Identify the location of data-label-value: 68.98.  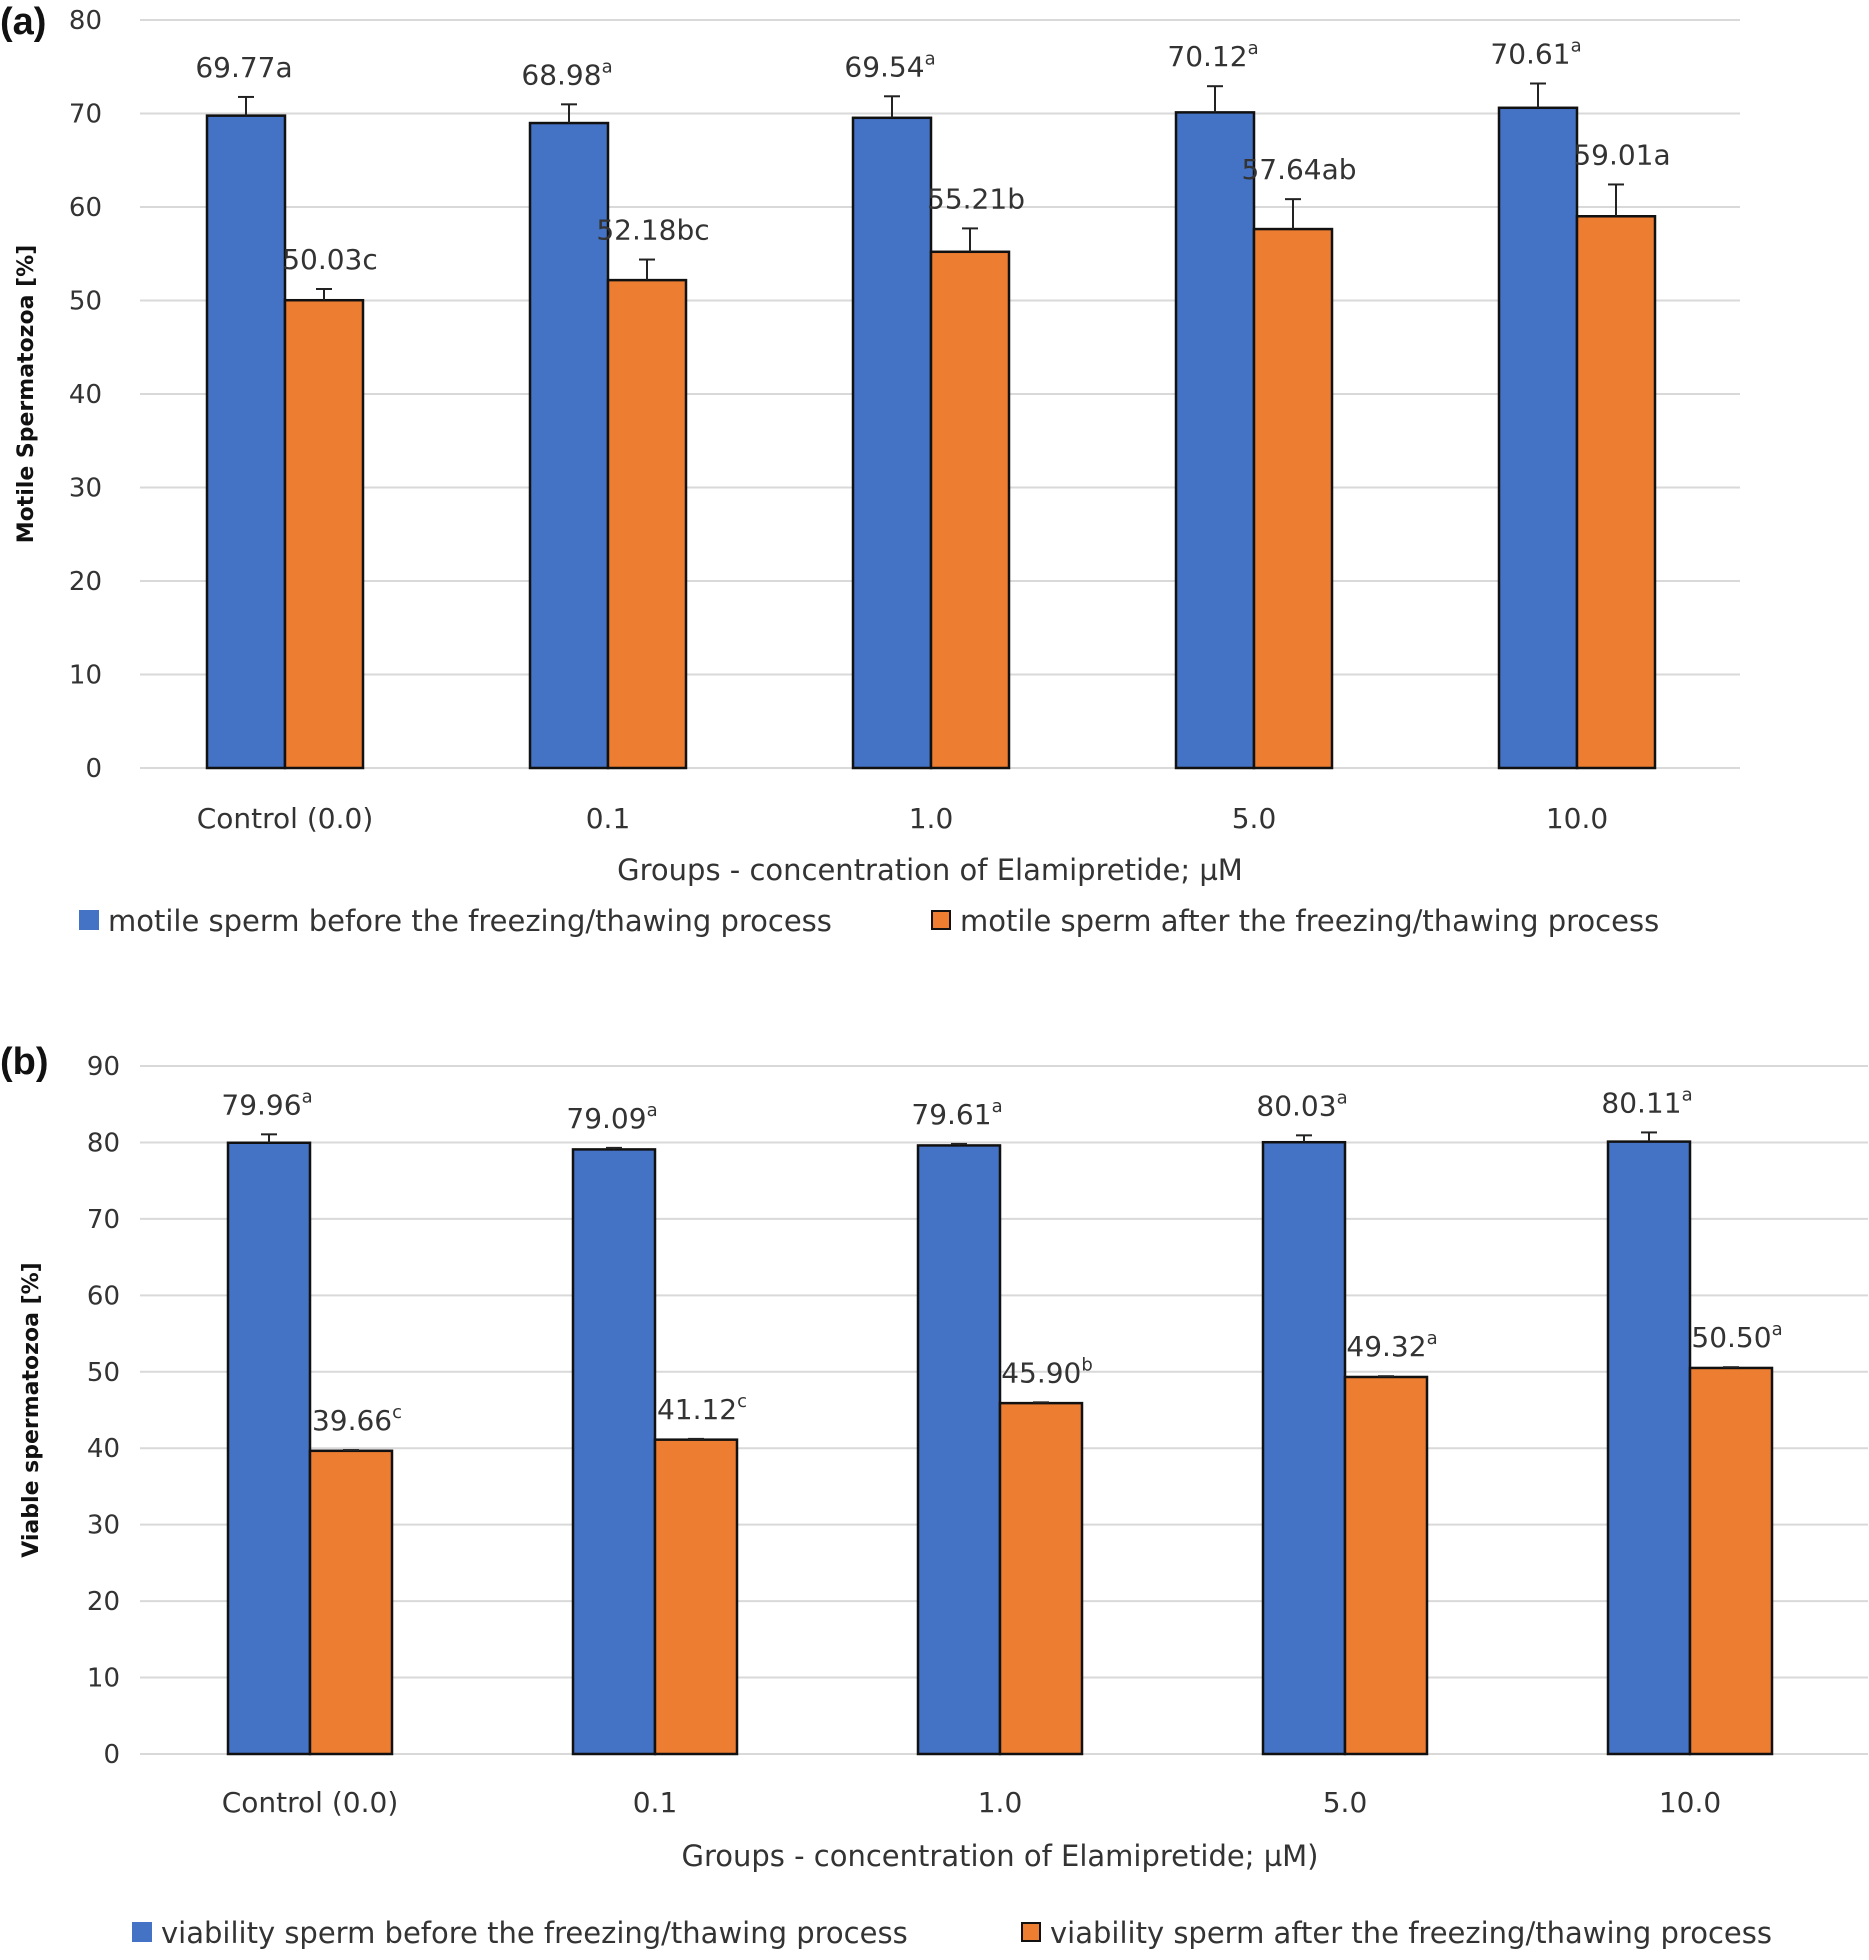
(561, 74).